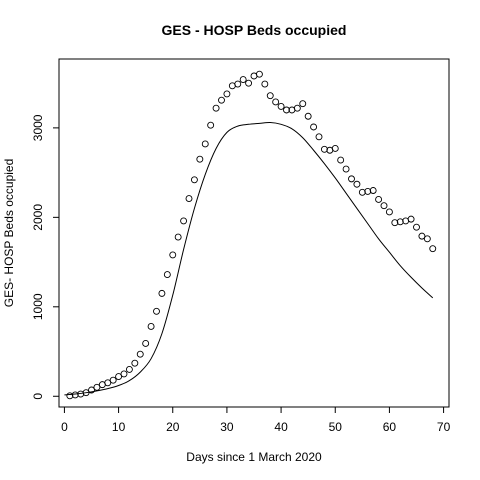 The height and width of the screenshot is (480, 480). Describe the element at coordinates (38, 396) in the screenshot. I see `y-tick-label: 0` at that location.